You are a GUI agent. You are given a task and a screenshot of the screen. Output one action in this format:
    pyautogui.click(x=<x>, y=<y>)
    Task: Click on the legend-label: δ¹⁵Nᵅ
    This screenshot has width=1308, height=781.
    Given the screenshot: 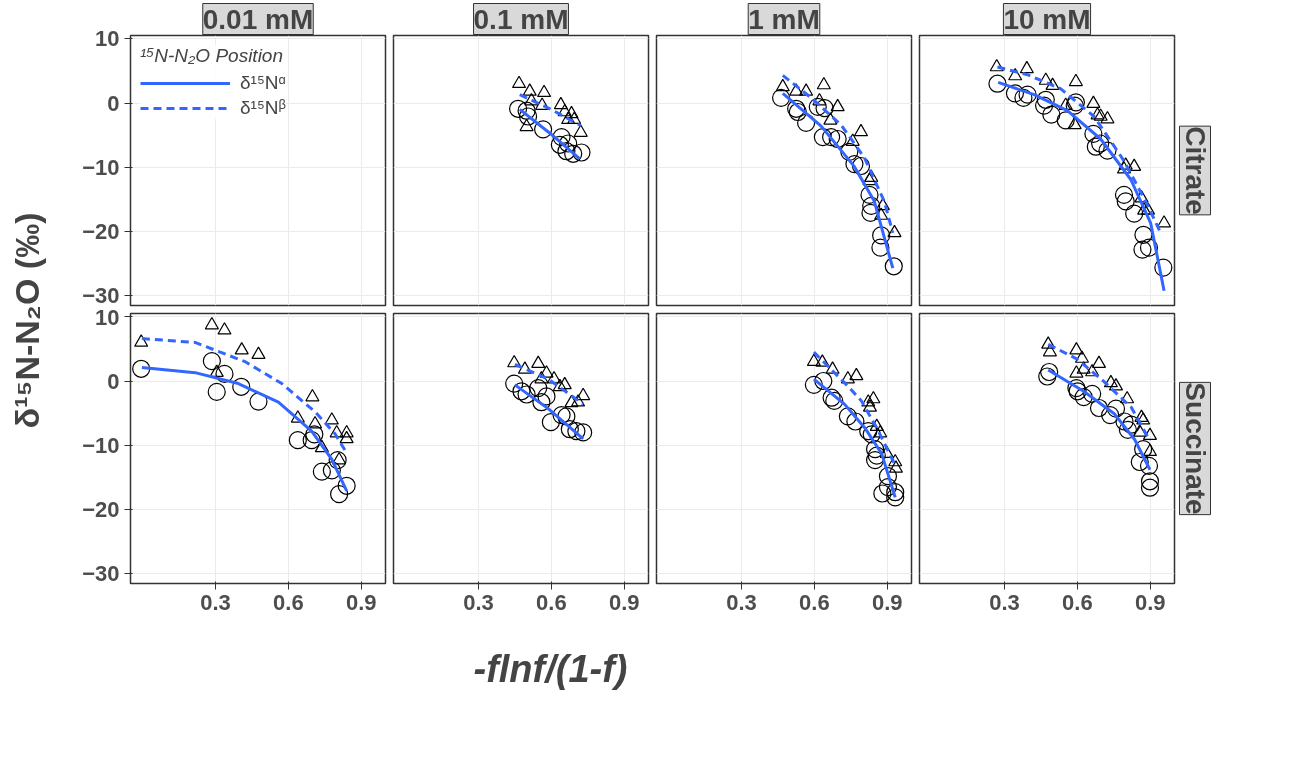 What is the action you would take?
    pyautogui.click(x=263, y=83)
    